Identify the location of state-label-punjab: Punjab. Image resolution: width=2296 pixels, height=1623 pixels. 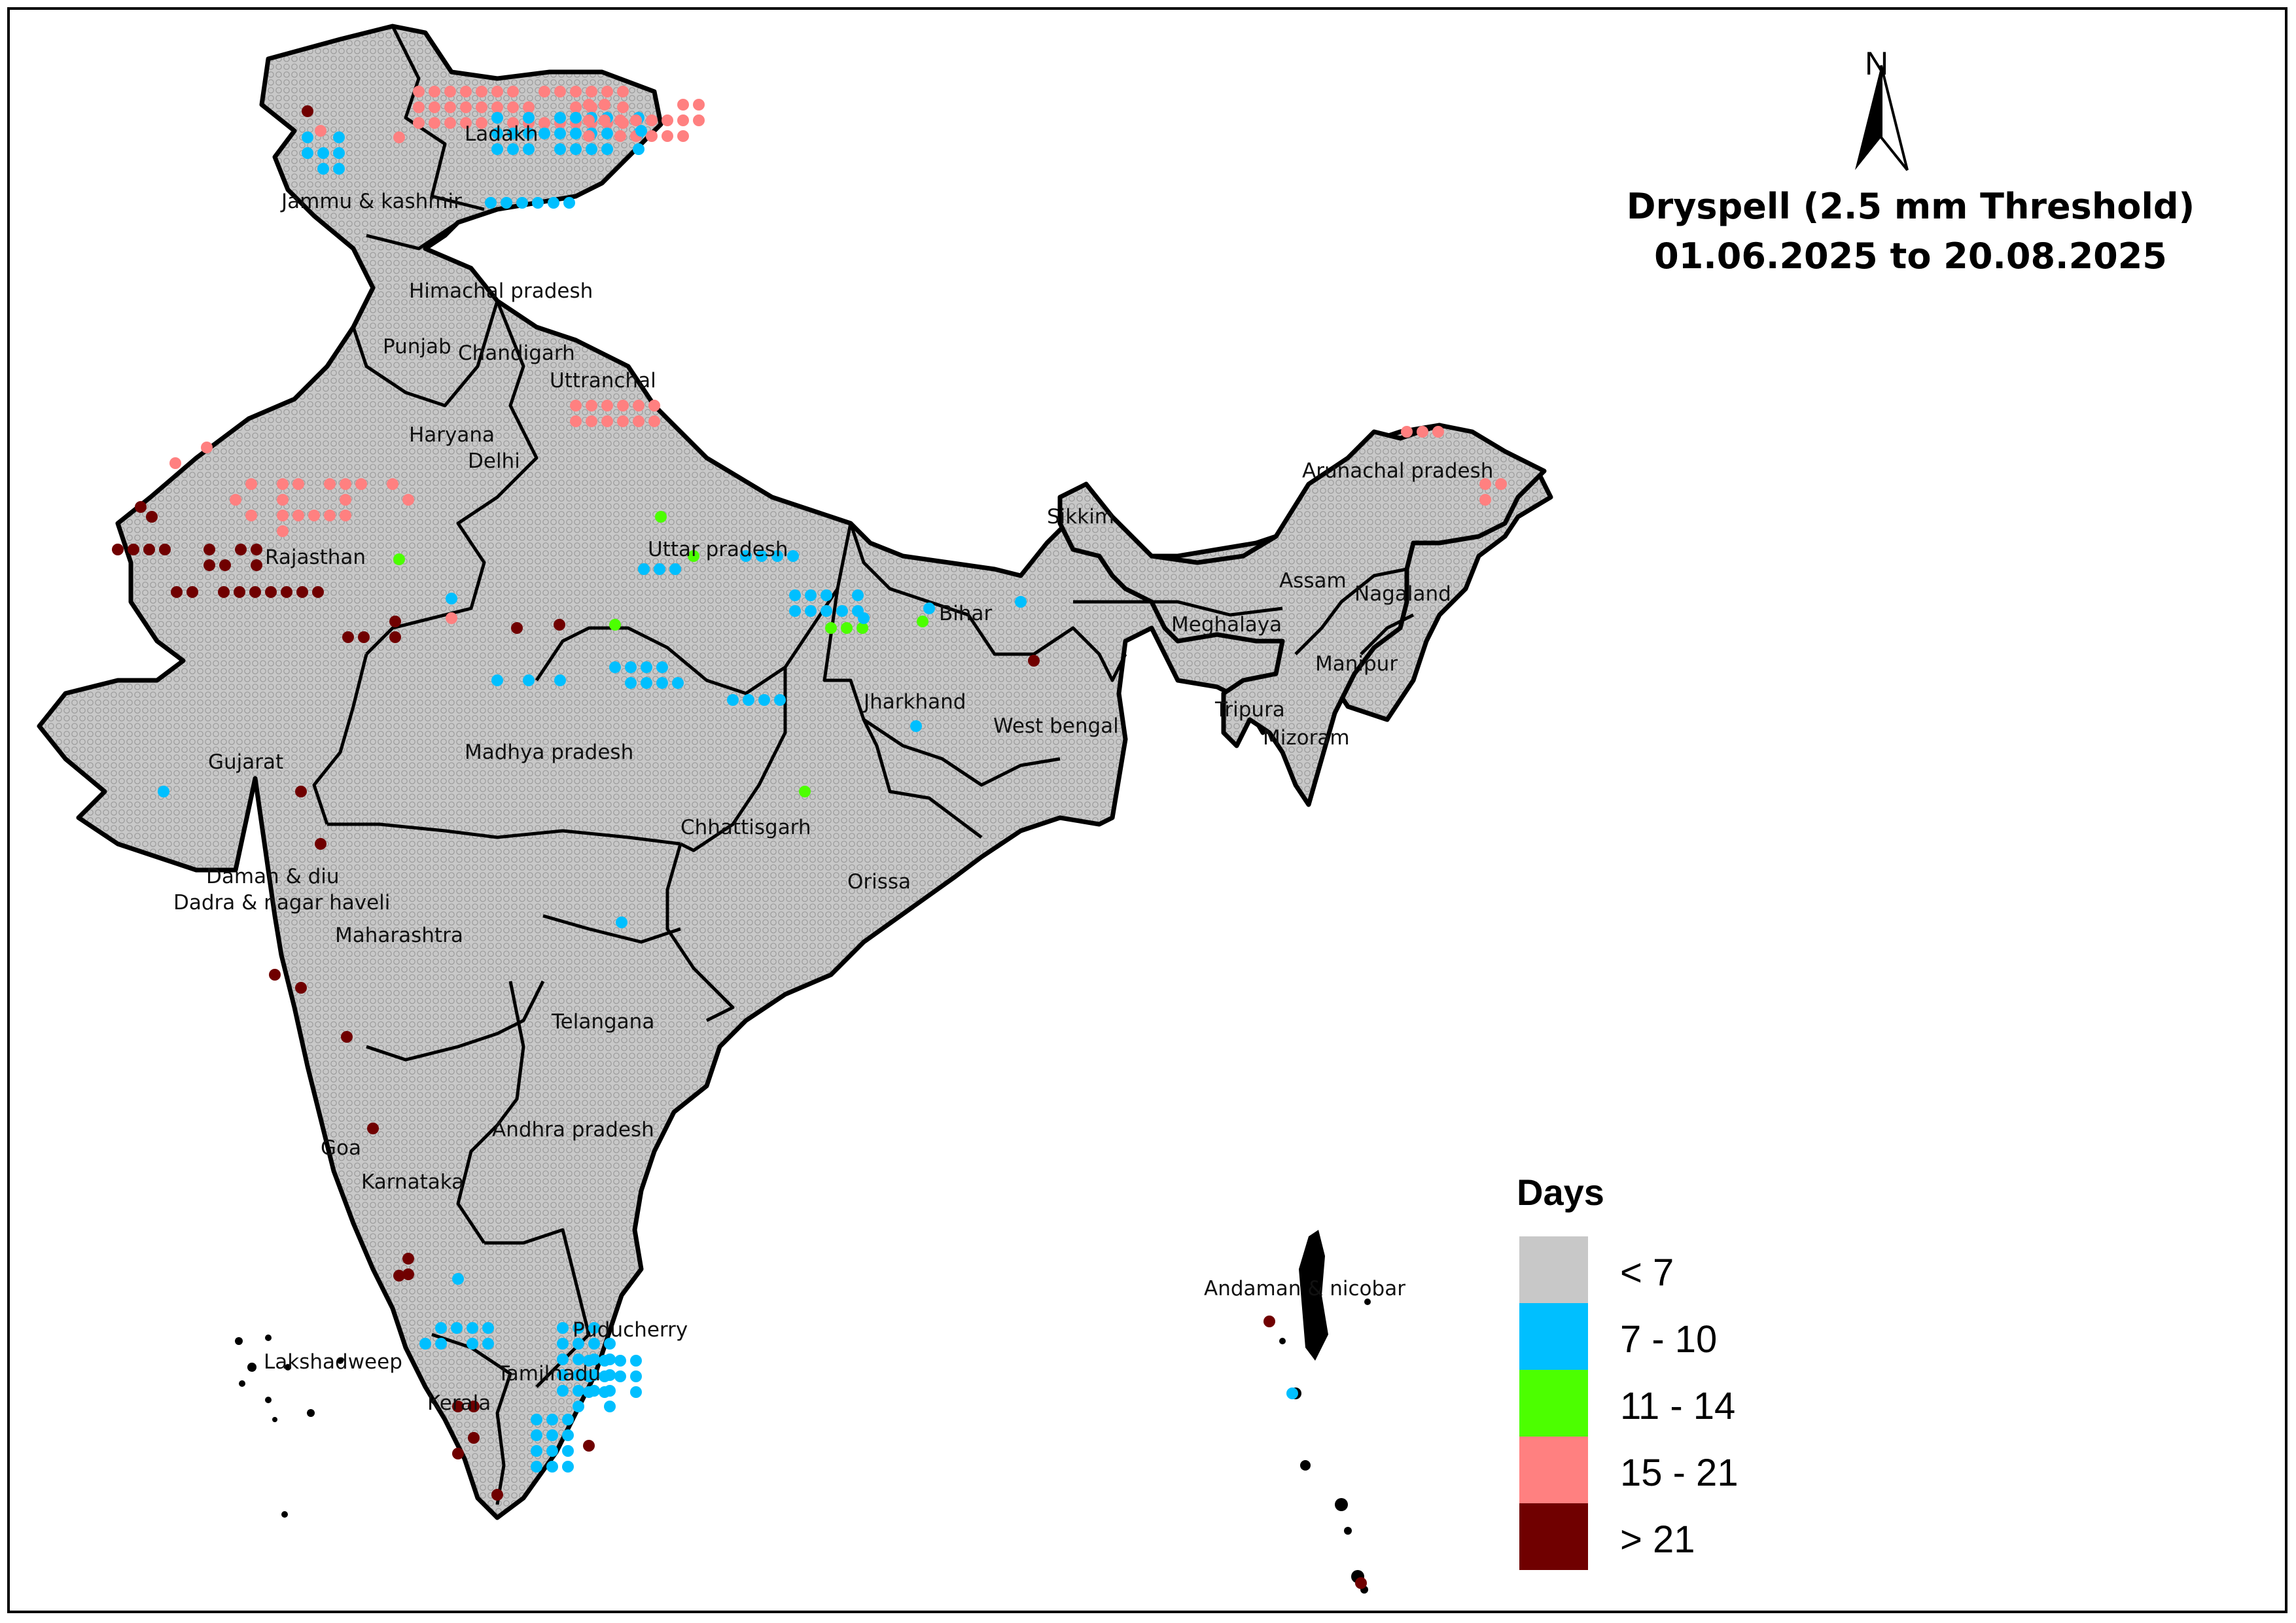
(417, 347).